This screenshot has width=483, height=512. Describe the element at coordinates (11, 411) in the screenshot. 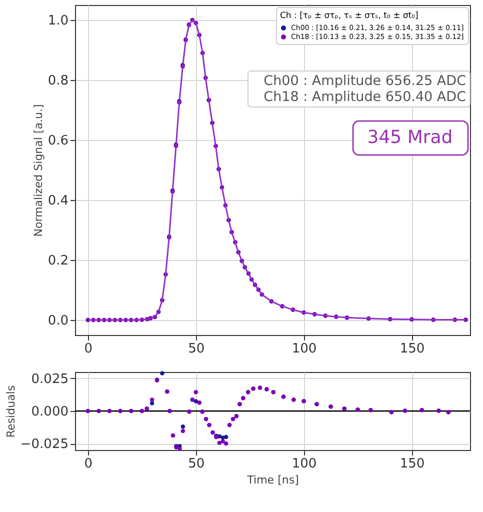

I see `y-axis-title: Residuals` at that location.